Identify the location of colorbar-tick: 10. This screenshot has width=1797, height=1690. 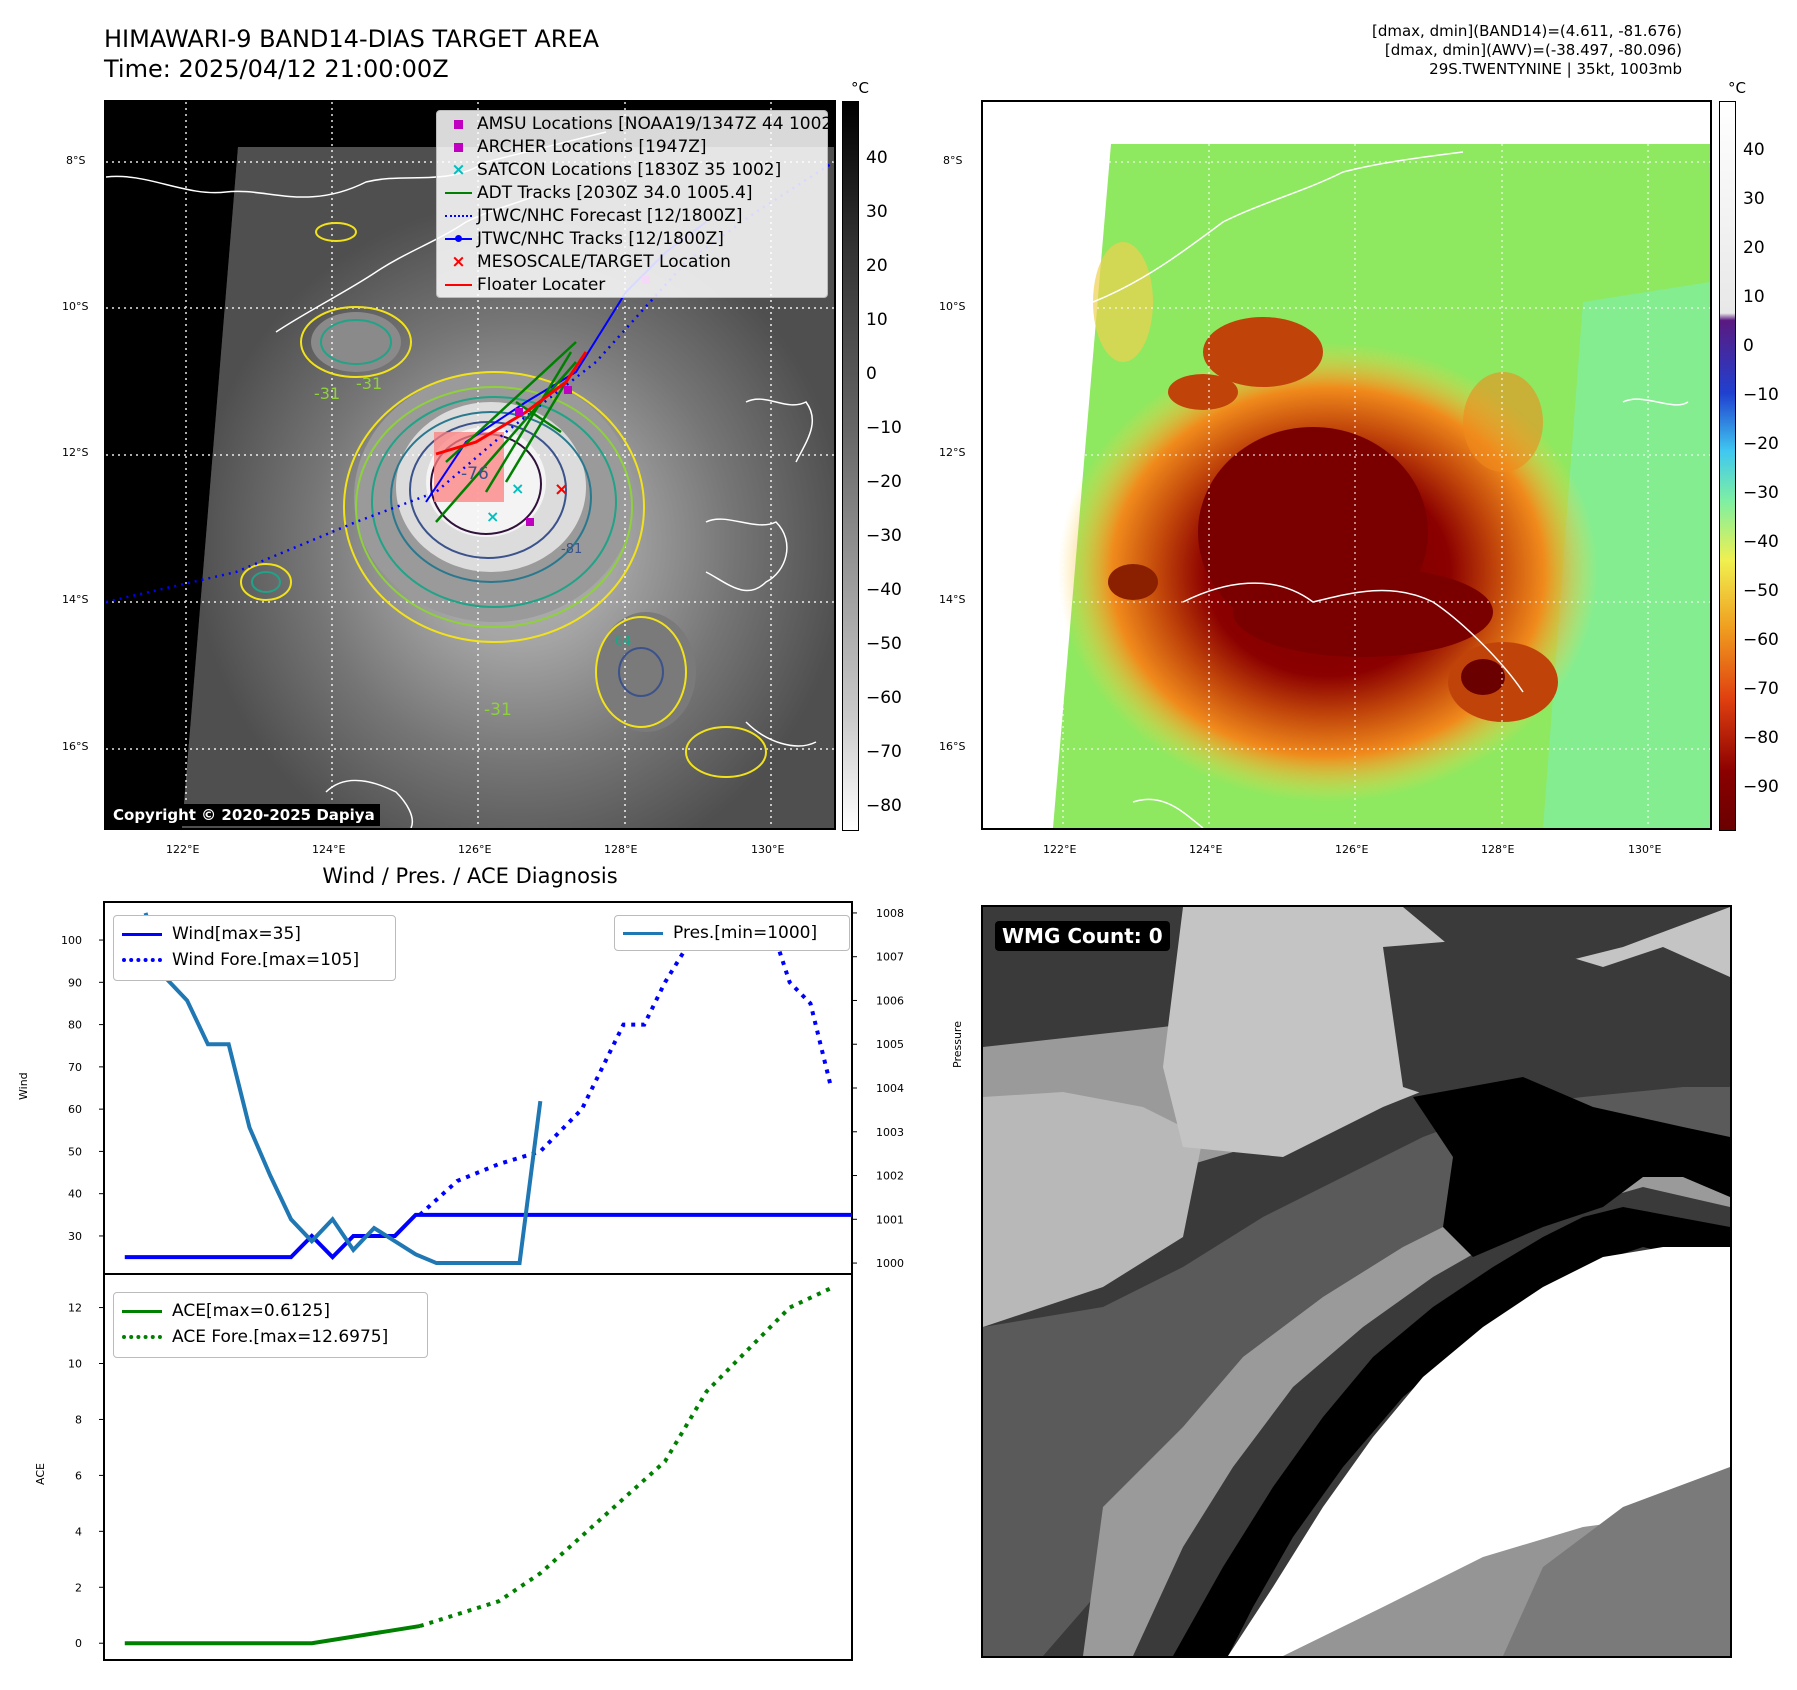
(877, 320).